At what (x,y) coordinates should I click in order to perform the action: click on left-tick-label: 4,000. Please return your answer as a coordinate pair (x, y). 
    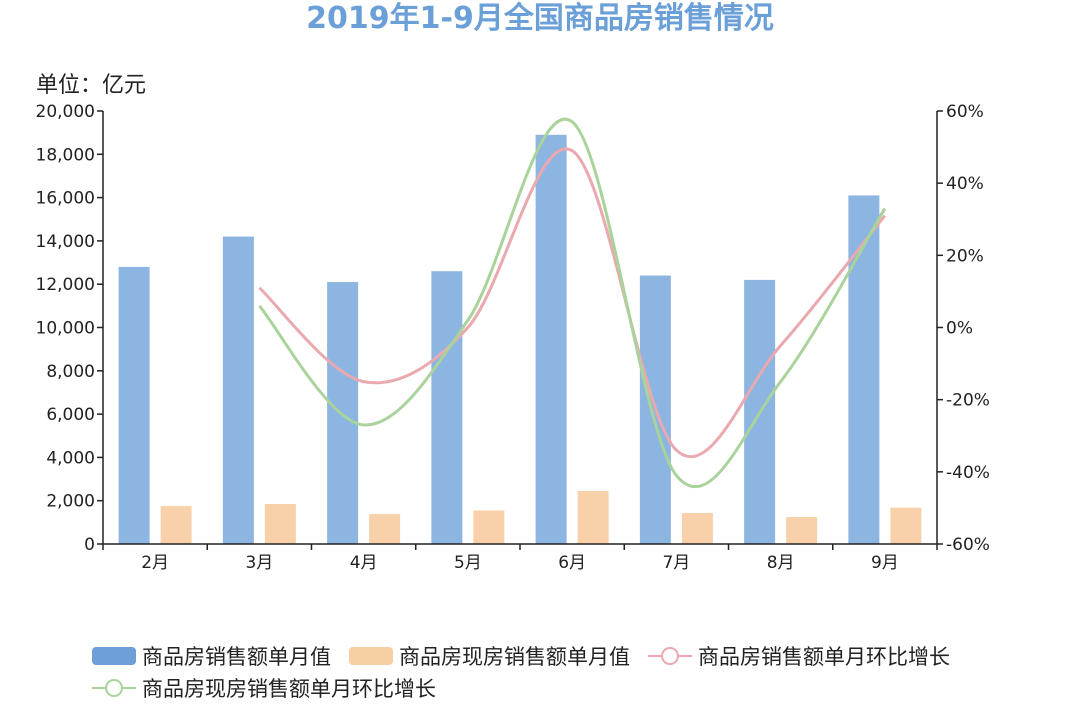
    Looking at the image, I should click on (70, 458).